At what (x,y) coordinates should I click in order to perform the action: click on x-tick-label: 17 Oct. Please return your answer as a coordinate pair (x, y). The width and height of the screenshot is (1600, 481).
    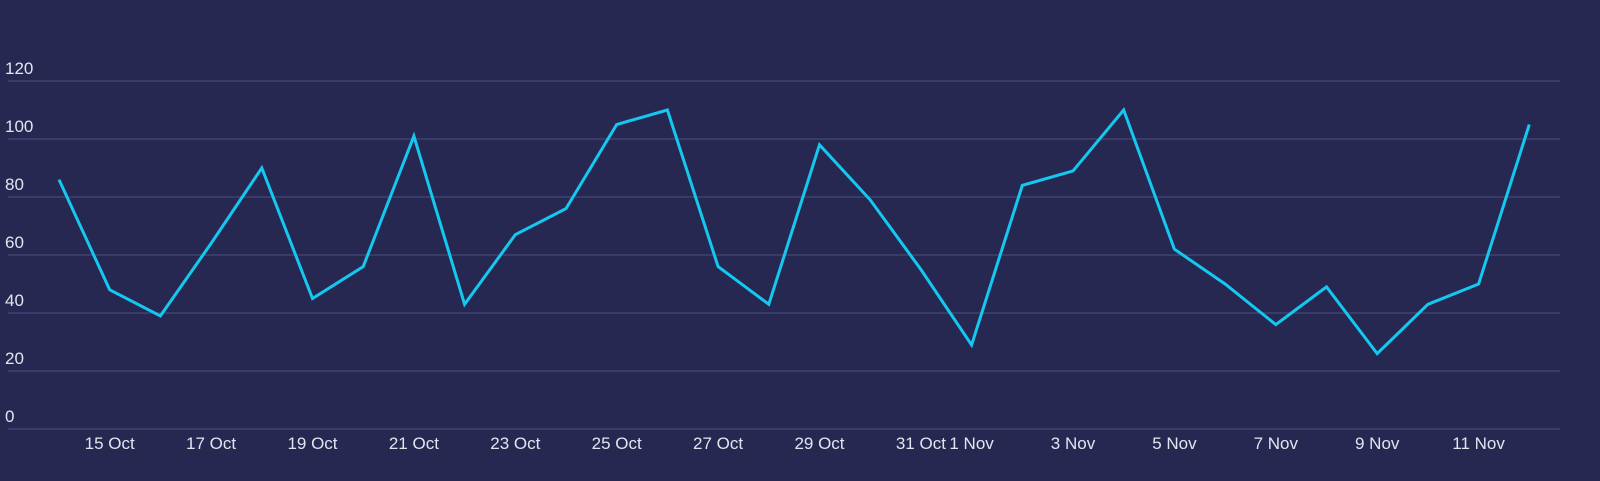
    Looking at the image, I should click on (211, 443).